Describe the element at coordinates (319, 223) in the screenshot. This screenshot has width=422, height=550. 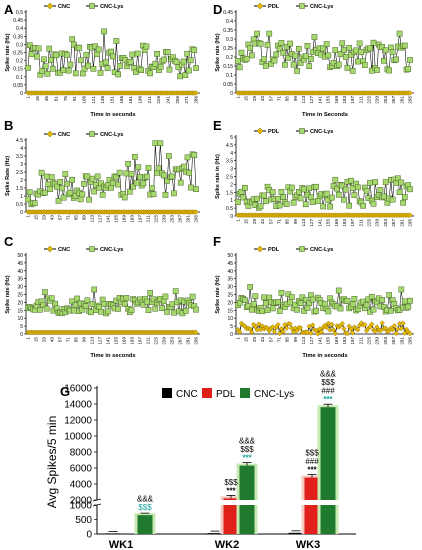
I see `x-tick-label: 141` at that location.